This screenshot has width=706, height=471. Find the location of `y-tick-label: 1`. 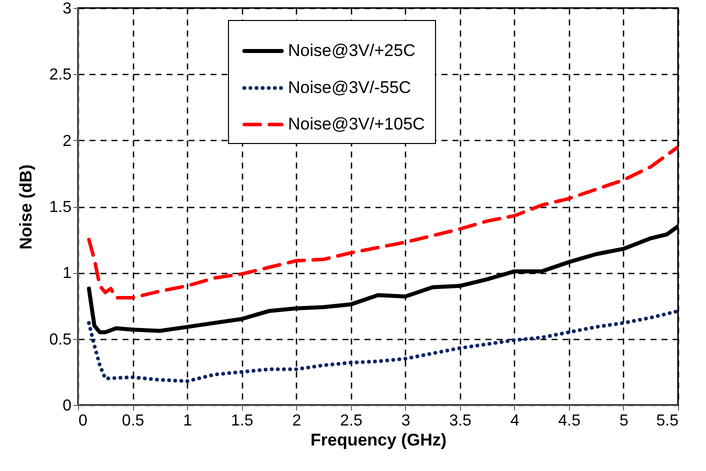

y-tick-label: 1 is located at coordinates (67, 273).